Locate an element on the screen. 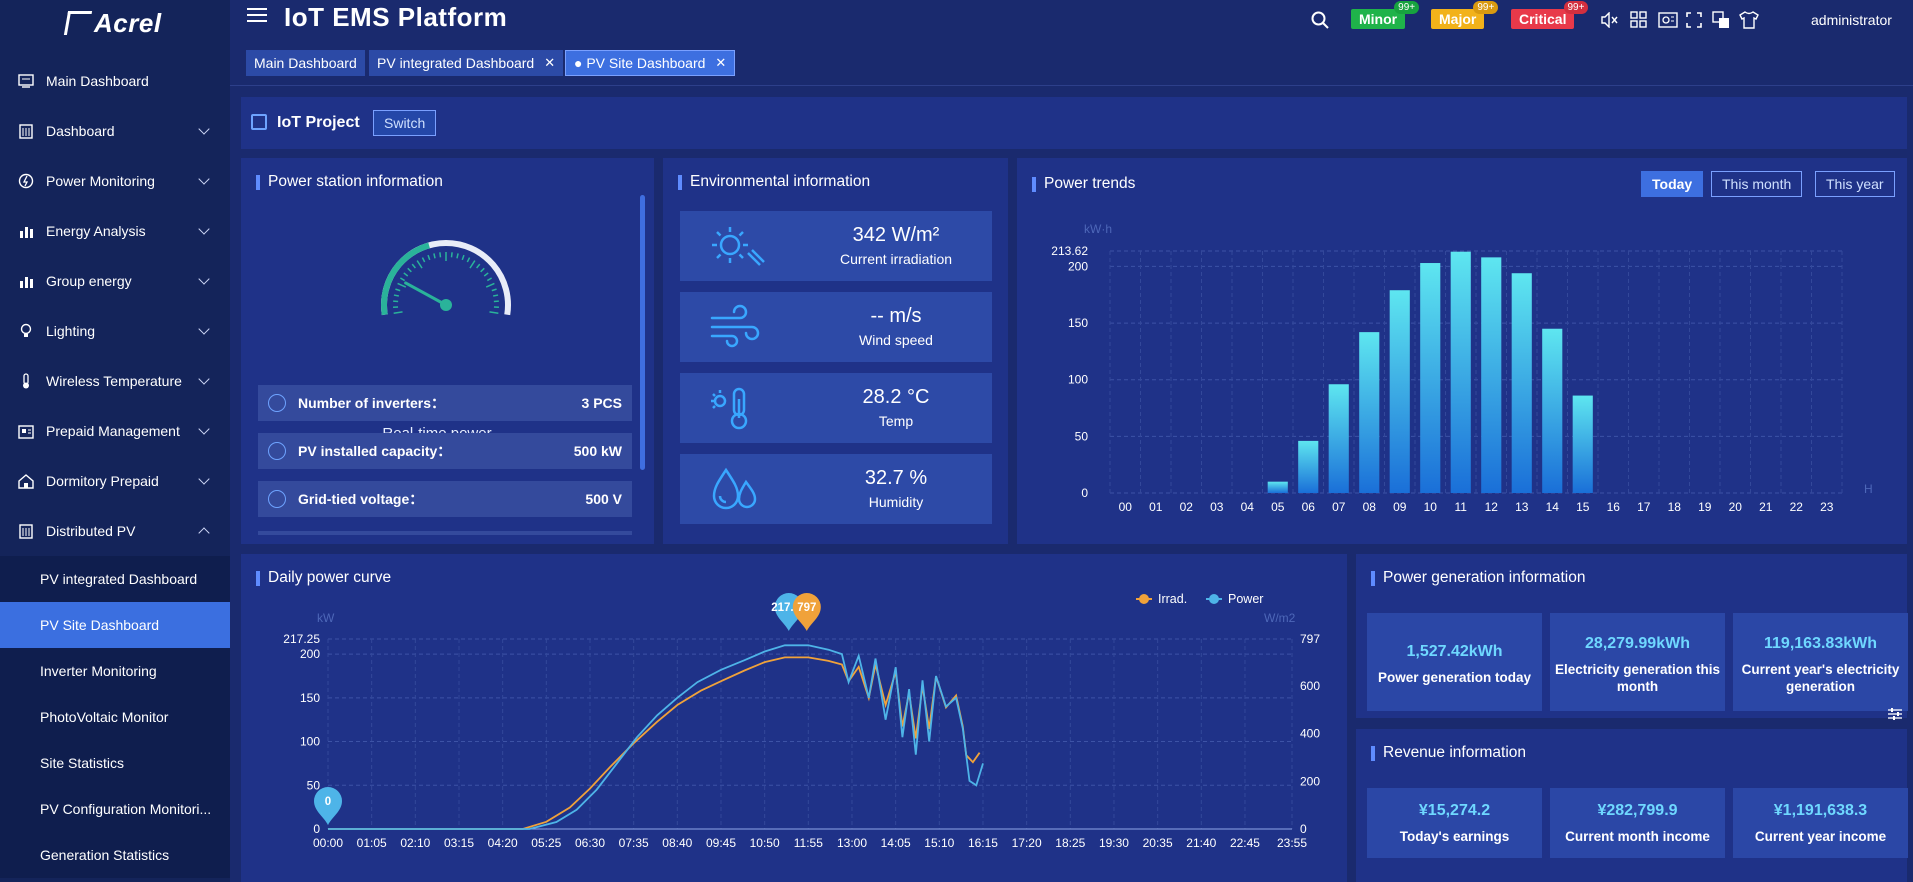 The image size is (1913, 882). sidebar-subitem-photovoltaic-monitor: PhotoVoltaic Monitor is located at coordinates (104, 717).